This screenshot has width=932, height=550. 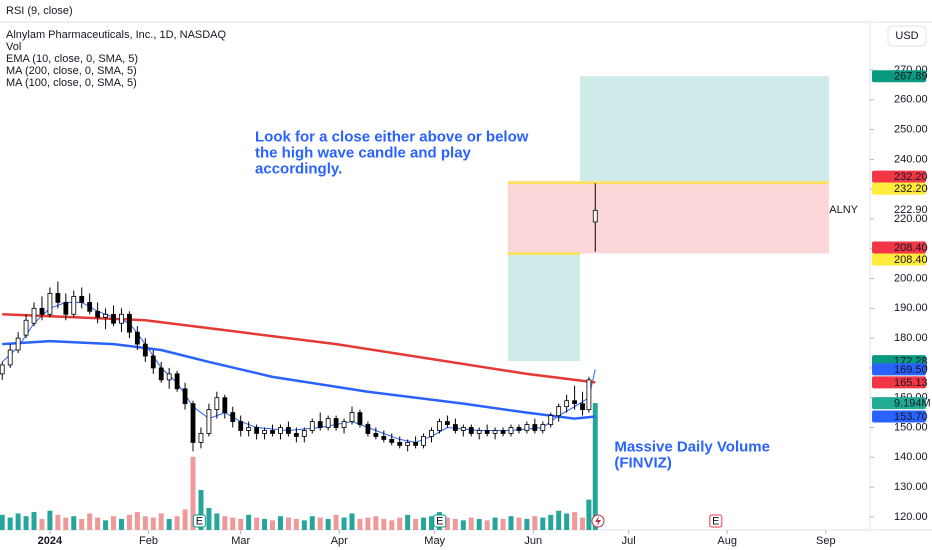 I want to click on price-tag-label: 153.70, so click(x=911, y=417).